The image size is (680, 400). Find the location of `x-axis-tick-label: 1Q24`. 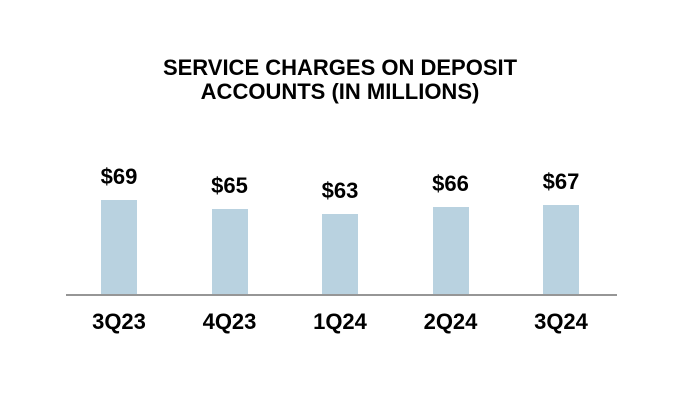

x-axis-tick-label: 1Q24 is located at coordinates (340, 321).